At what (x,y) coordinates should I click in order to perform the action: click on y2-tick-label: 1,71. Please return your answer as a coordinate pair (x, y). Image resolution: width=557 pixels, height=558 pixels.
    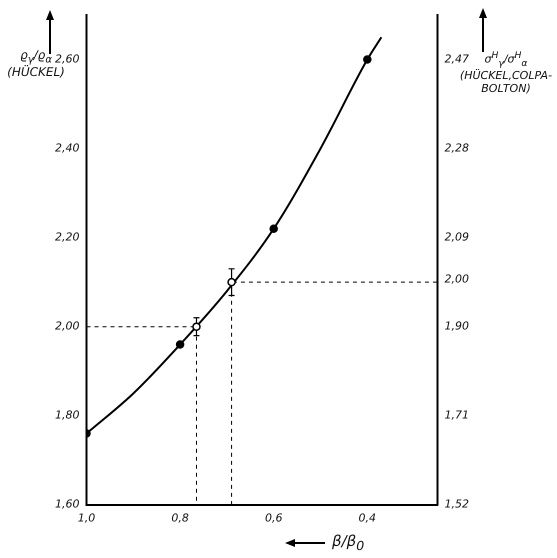
    Looking at the image, I should click on (457, 415).